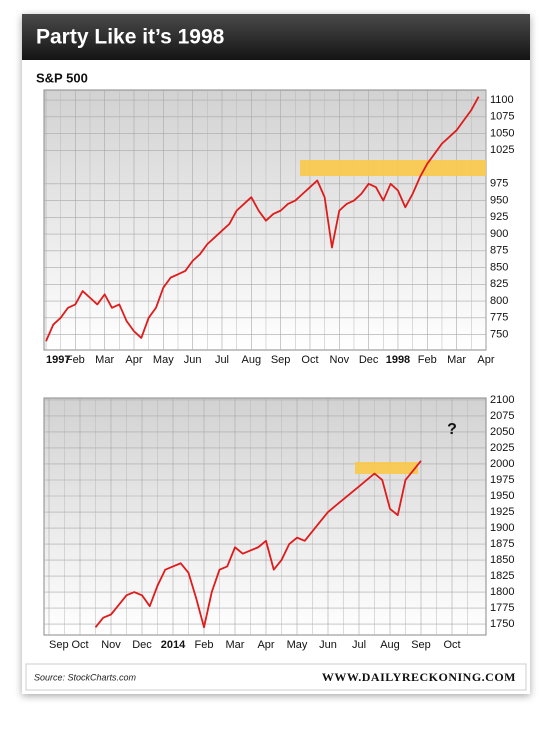 The image size is (550, 729). What do you see at coordinates (499, 234) in the screenshot?
I see `y-tick-label: 900` at bounding box center [499, 234].